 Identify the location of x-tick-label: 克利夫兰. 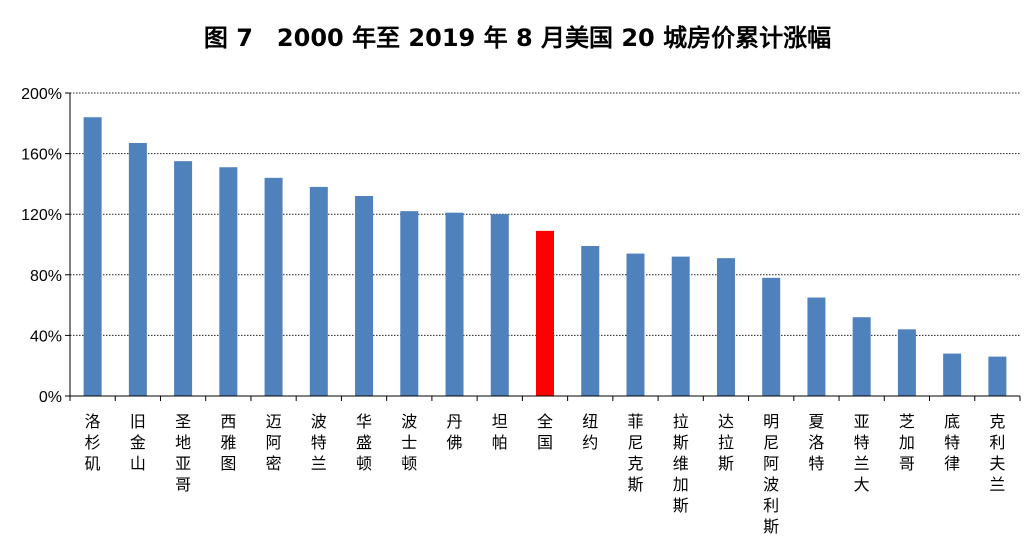
(997, 453).